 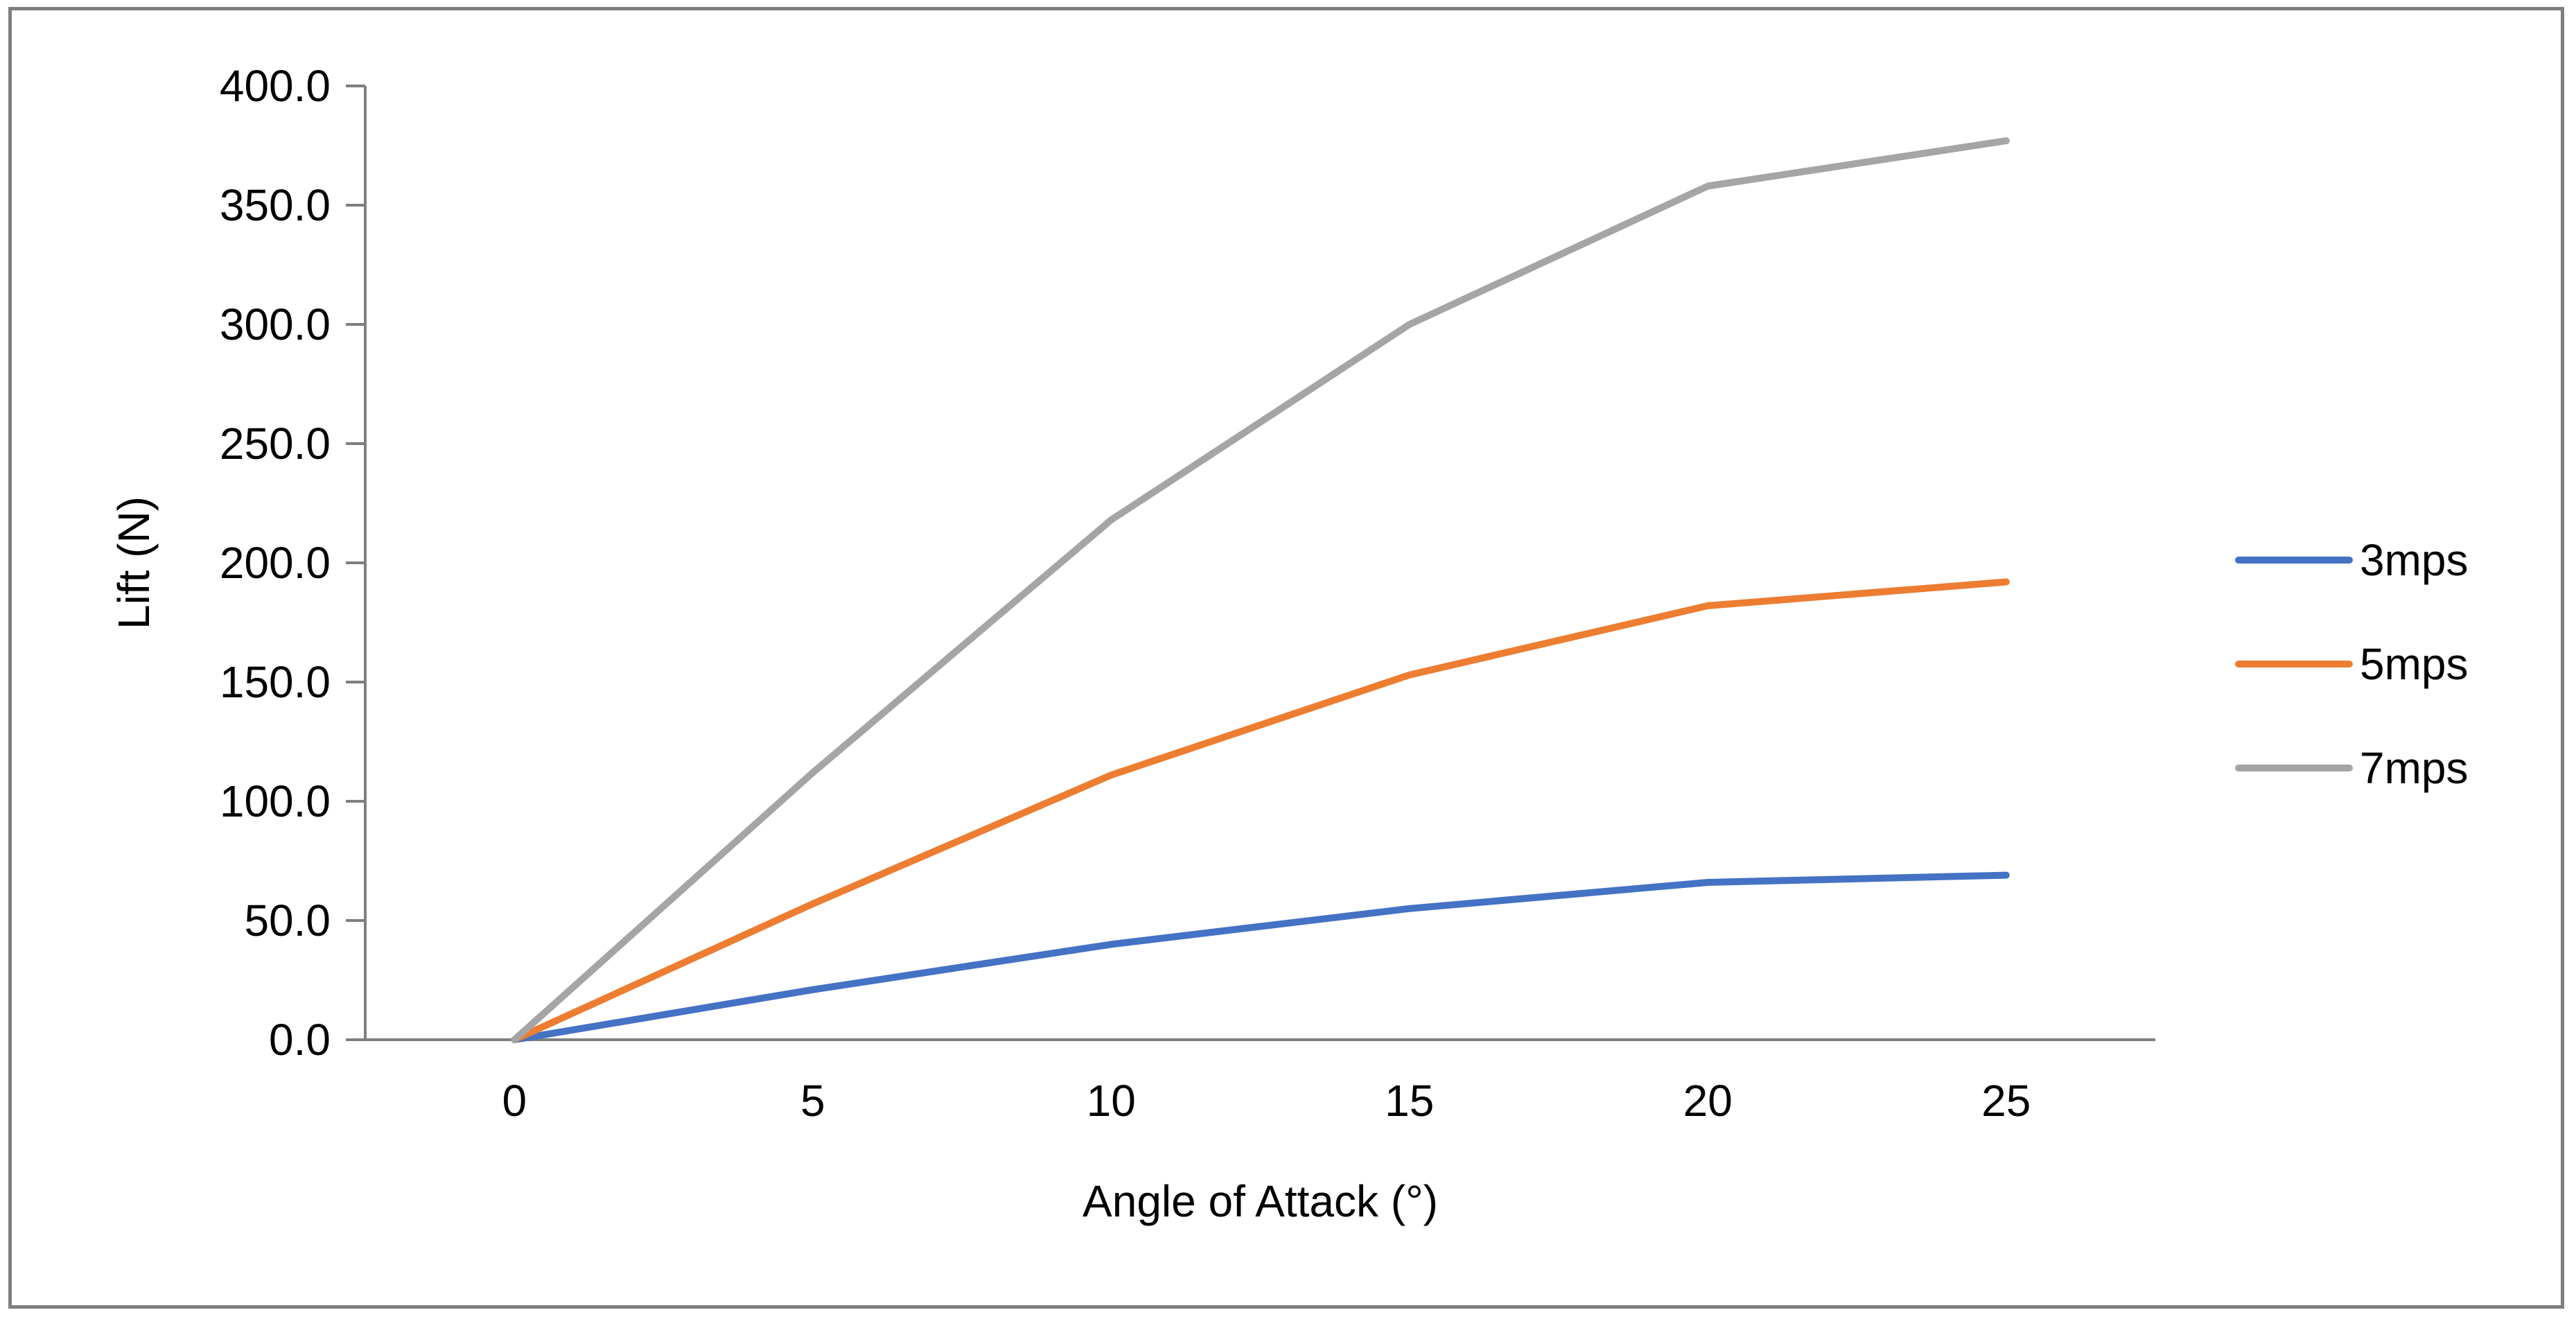 I want to click on y-axis-title: Lift (N), so click(x=134, y=562).